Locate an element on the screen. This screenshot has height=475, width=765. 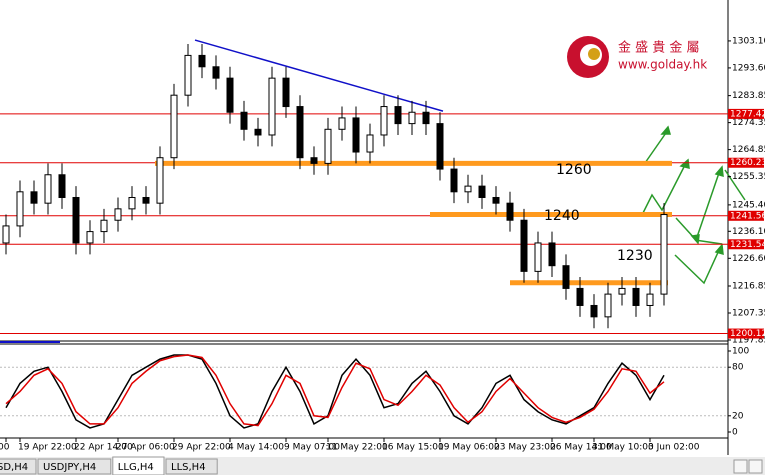
y-tick-label: 1274.35 is located at coordinates (748, 123).